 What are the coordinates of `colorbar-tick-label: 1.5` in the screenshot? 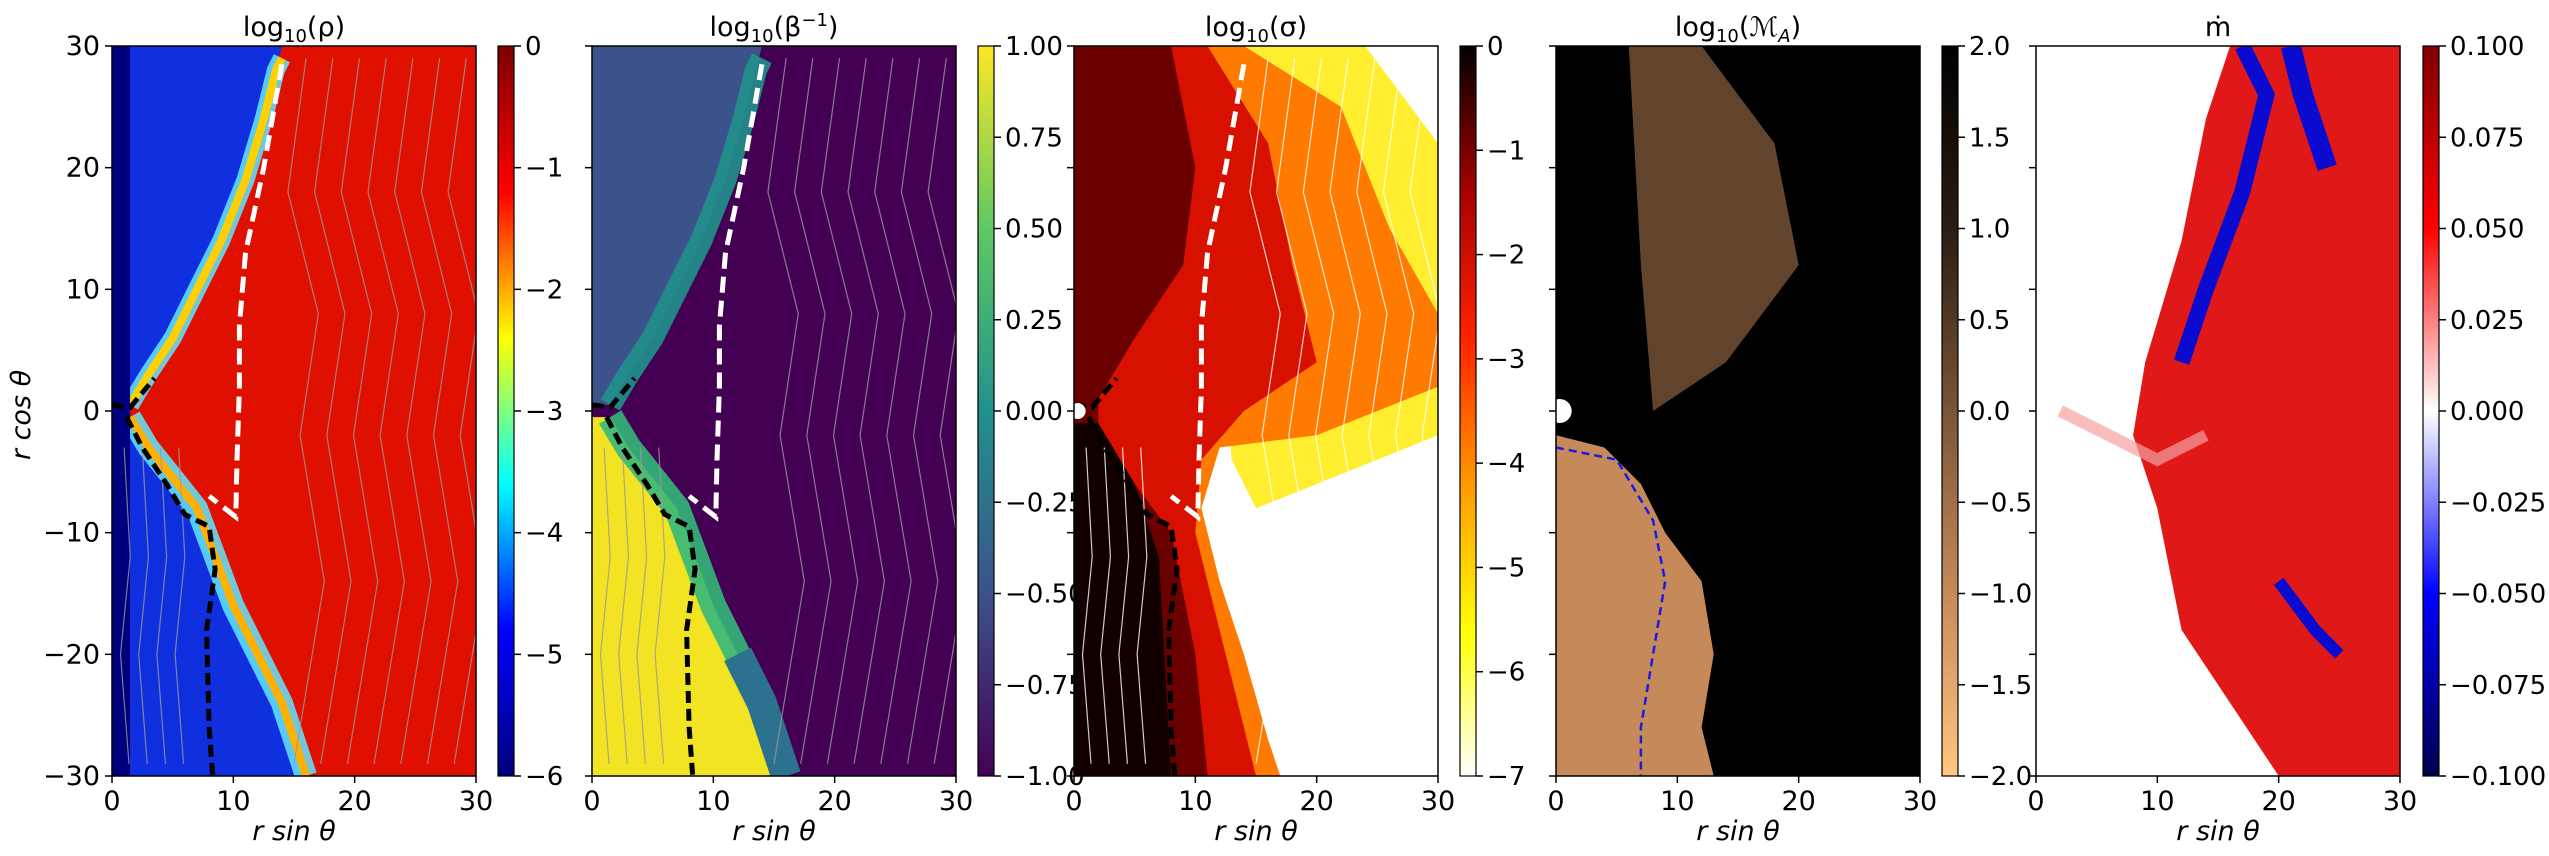 It's located at (1989, 138).